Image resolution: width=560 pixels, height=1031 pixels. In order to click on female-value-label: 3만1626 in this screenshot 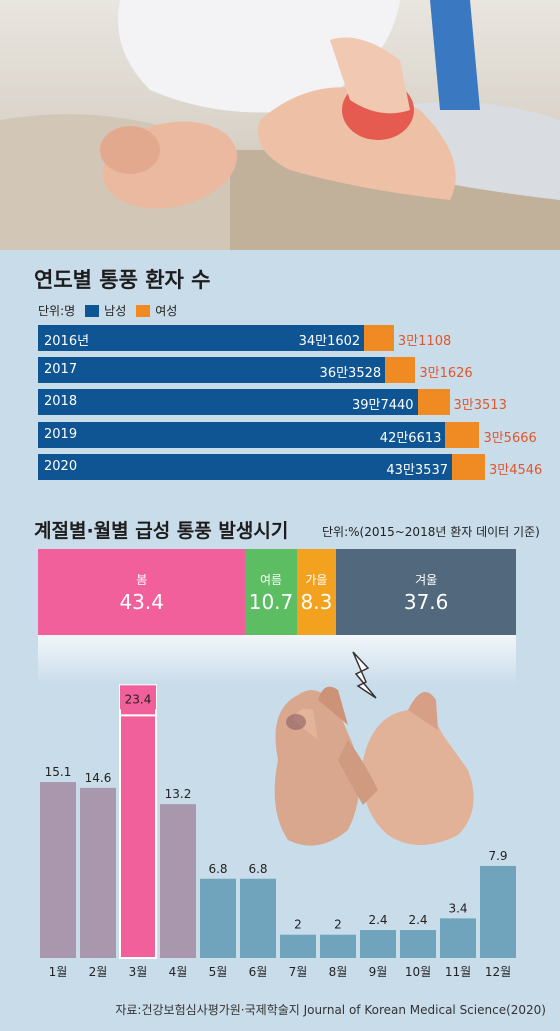, I will do `click(446, 374)`.